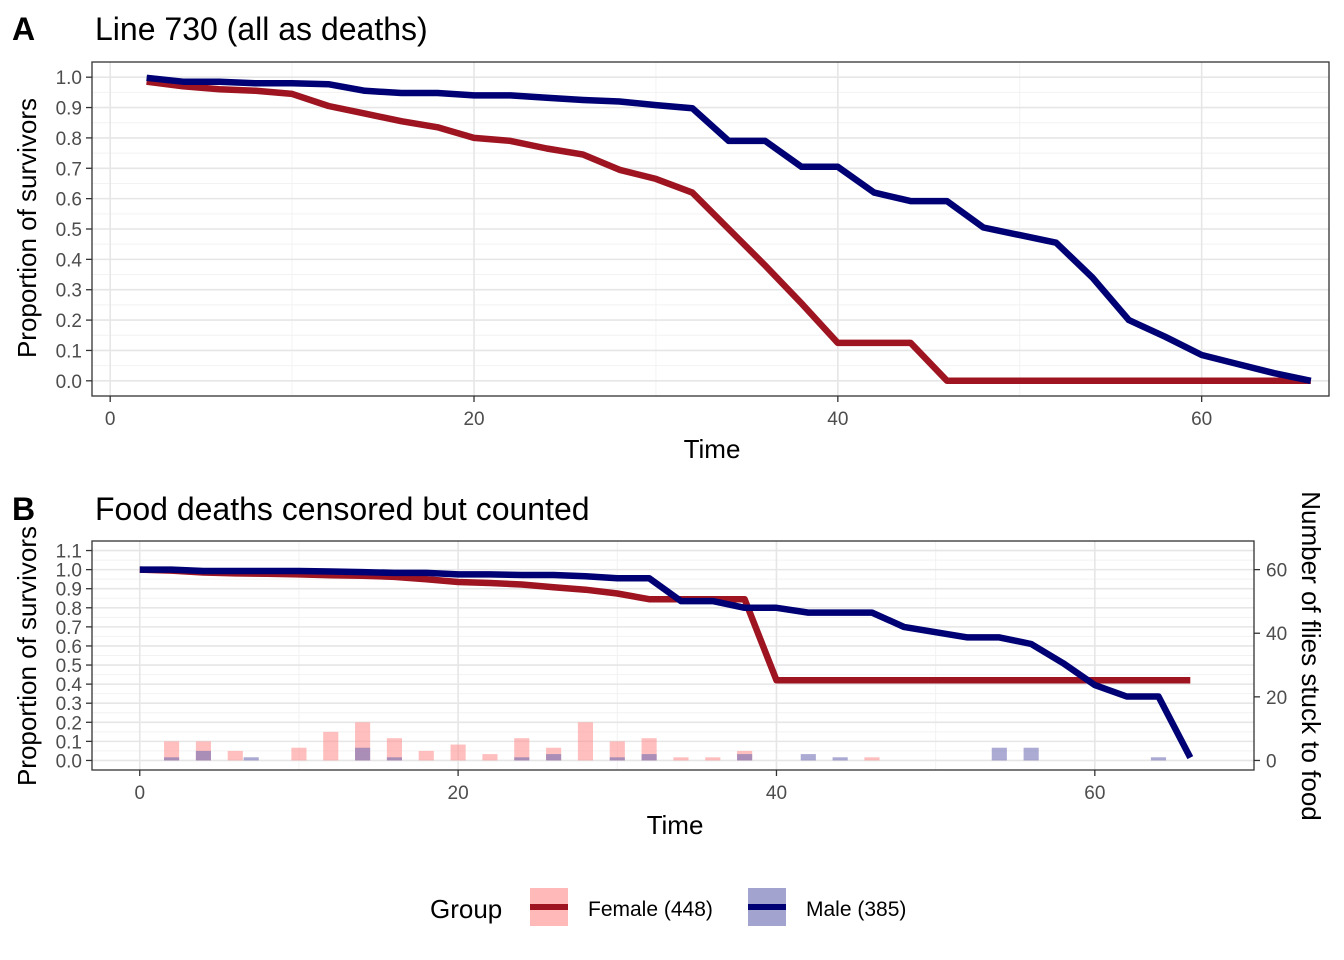  I want to click on panel-a-ylabel: Proportion of survivors, so click(27, 228).